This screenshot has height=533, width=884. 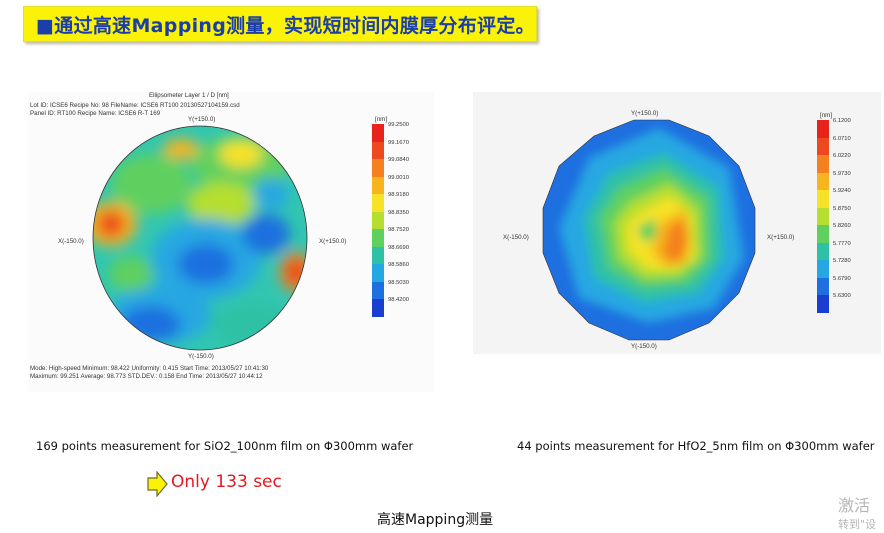 I want to click on hfo2-legend-value: 6.1200, so click(x=842, y=121).